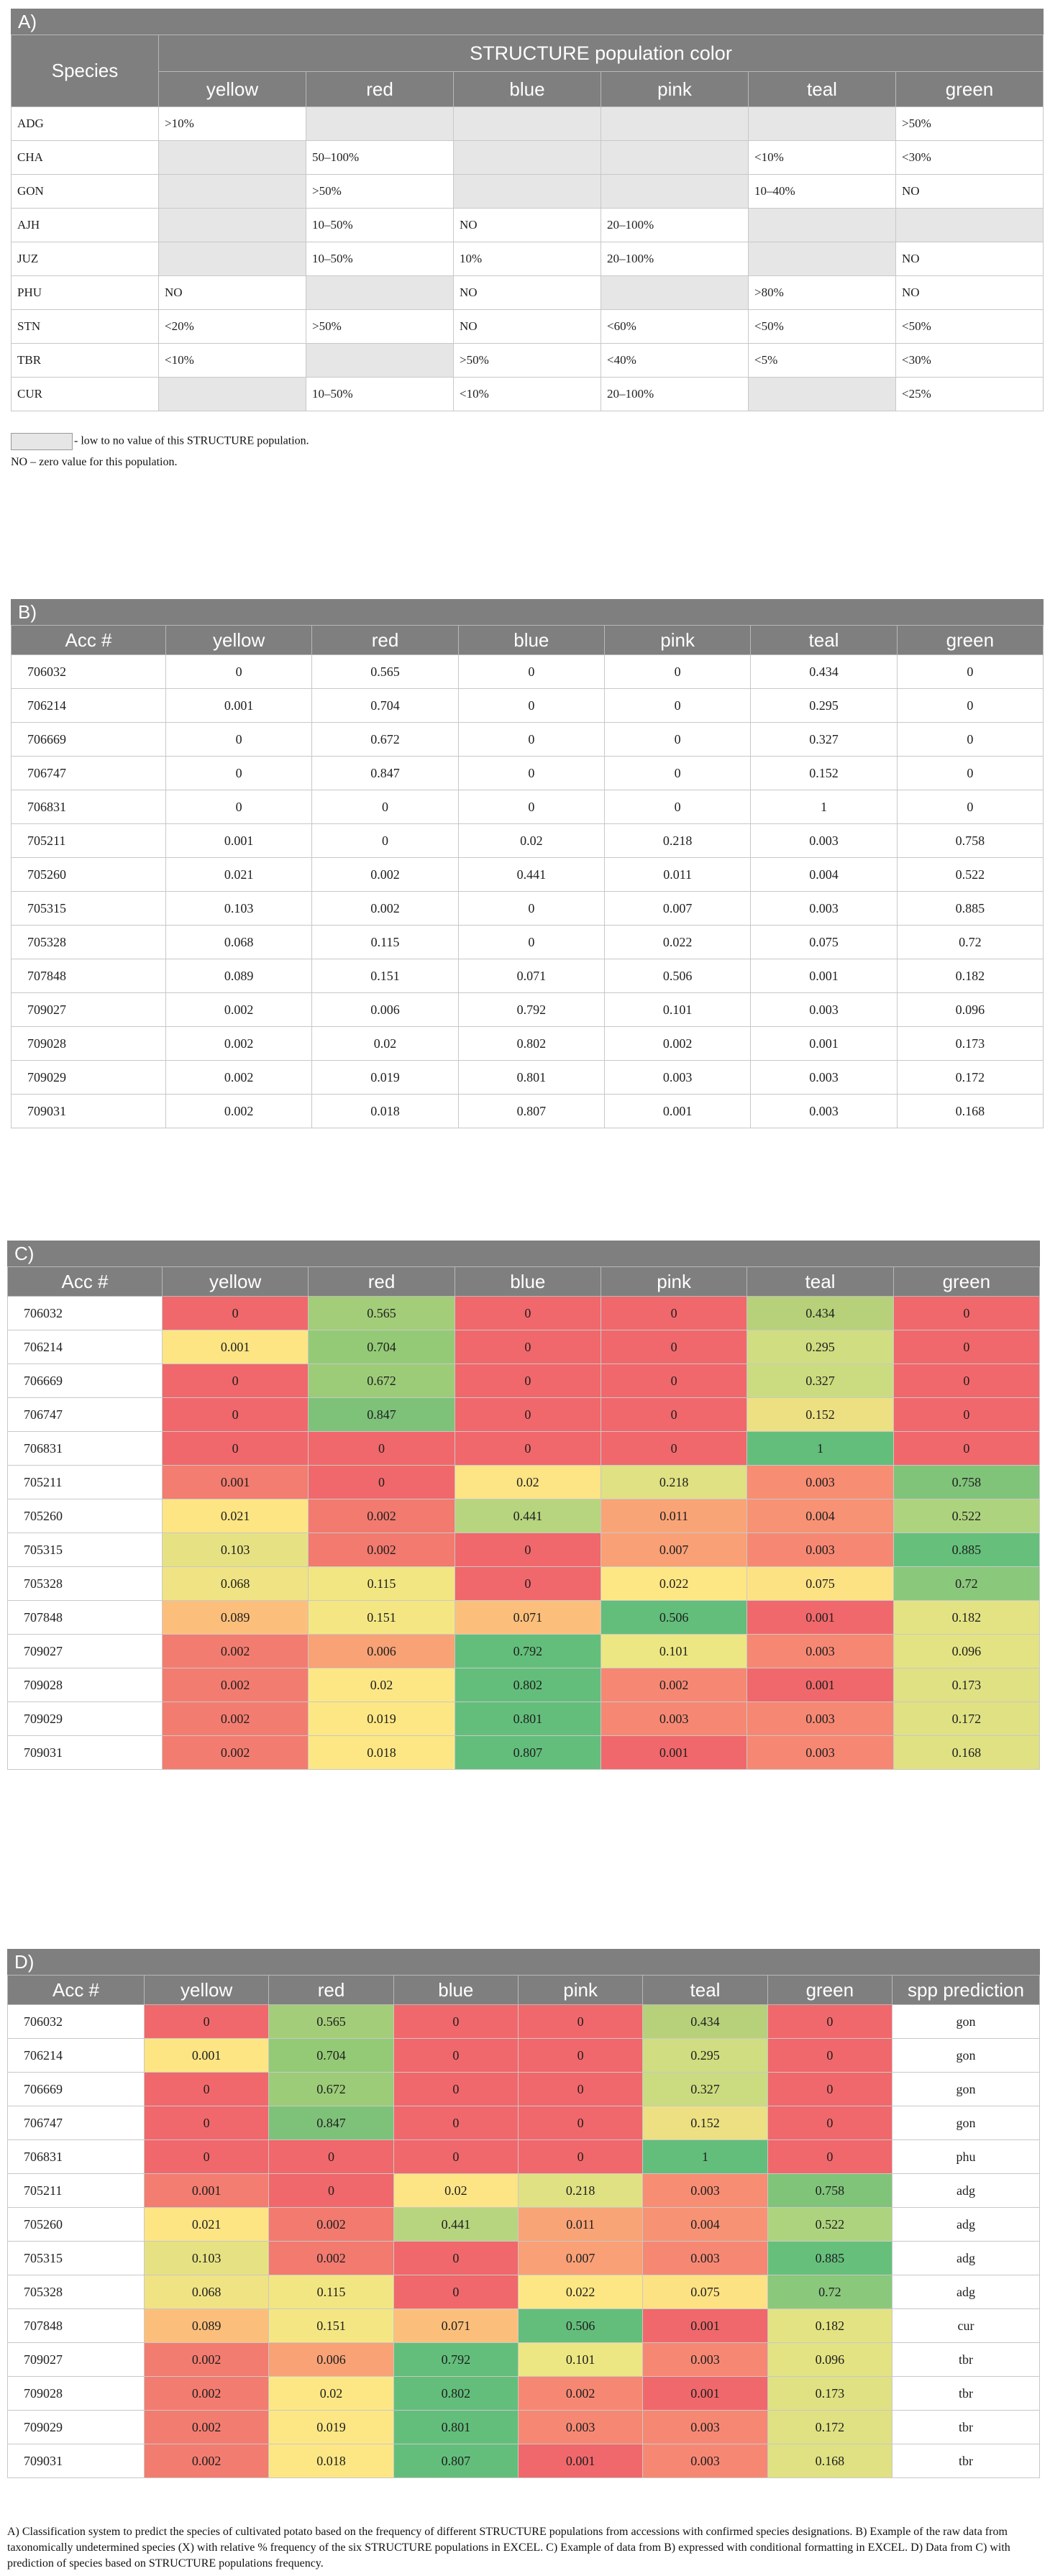 The height and width of the screenshot is (2576, 1050). What do you see at coordinates (677, 908) in the screenshot?
I see `value-cell: 0.007` at bounding box center [677, 908].